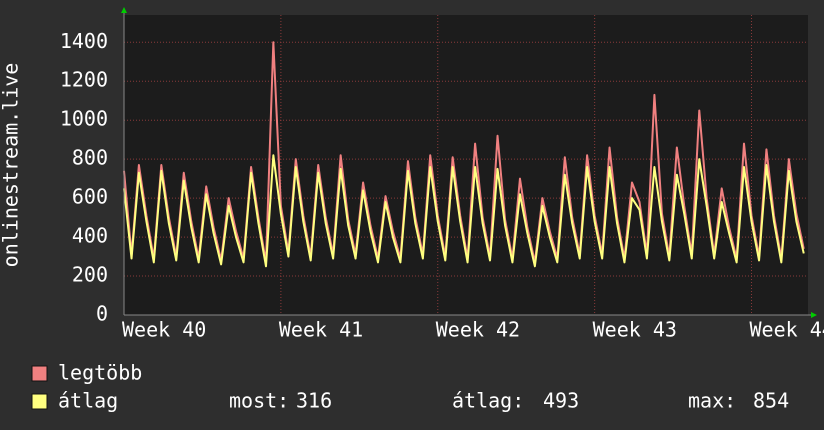 The height and width of the screenshot is (430, 824). What do you see at coordinates (410, 387) in the screenshot?
I see `legend: legtöbb átlag most: 316 átlag: 493 max: 854` at bounding box center [410, 387].